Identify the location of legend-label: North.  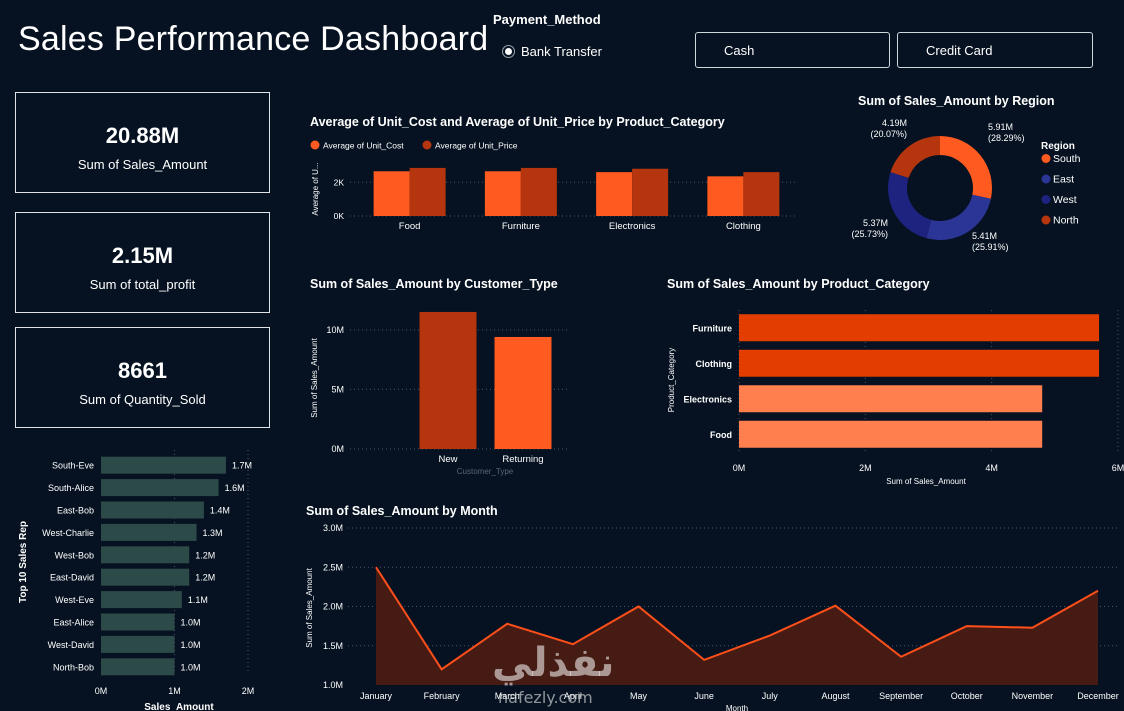
(1066, 221).